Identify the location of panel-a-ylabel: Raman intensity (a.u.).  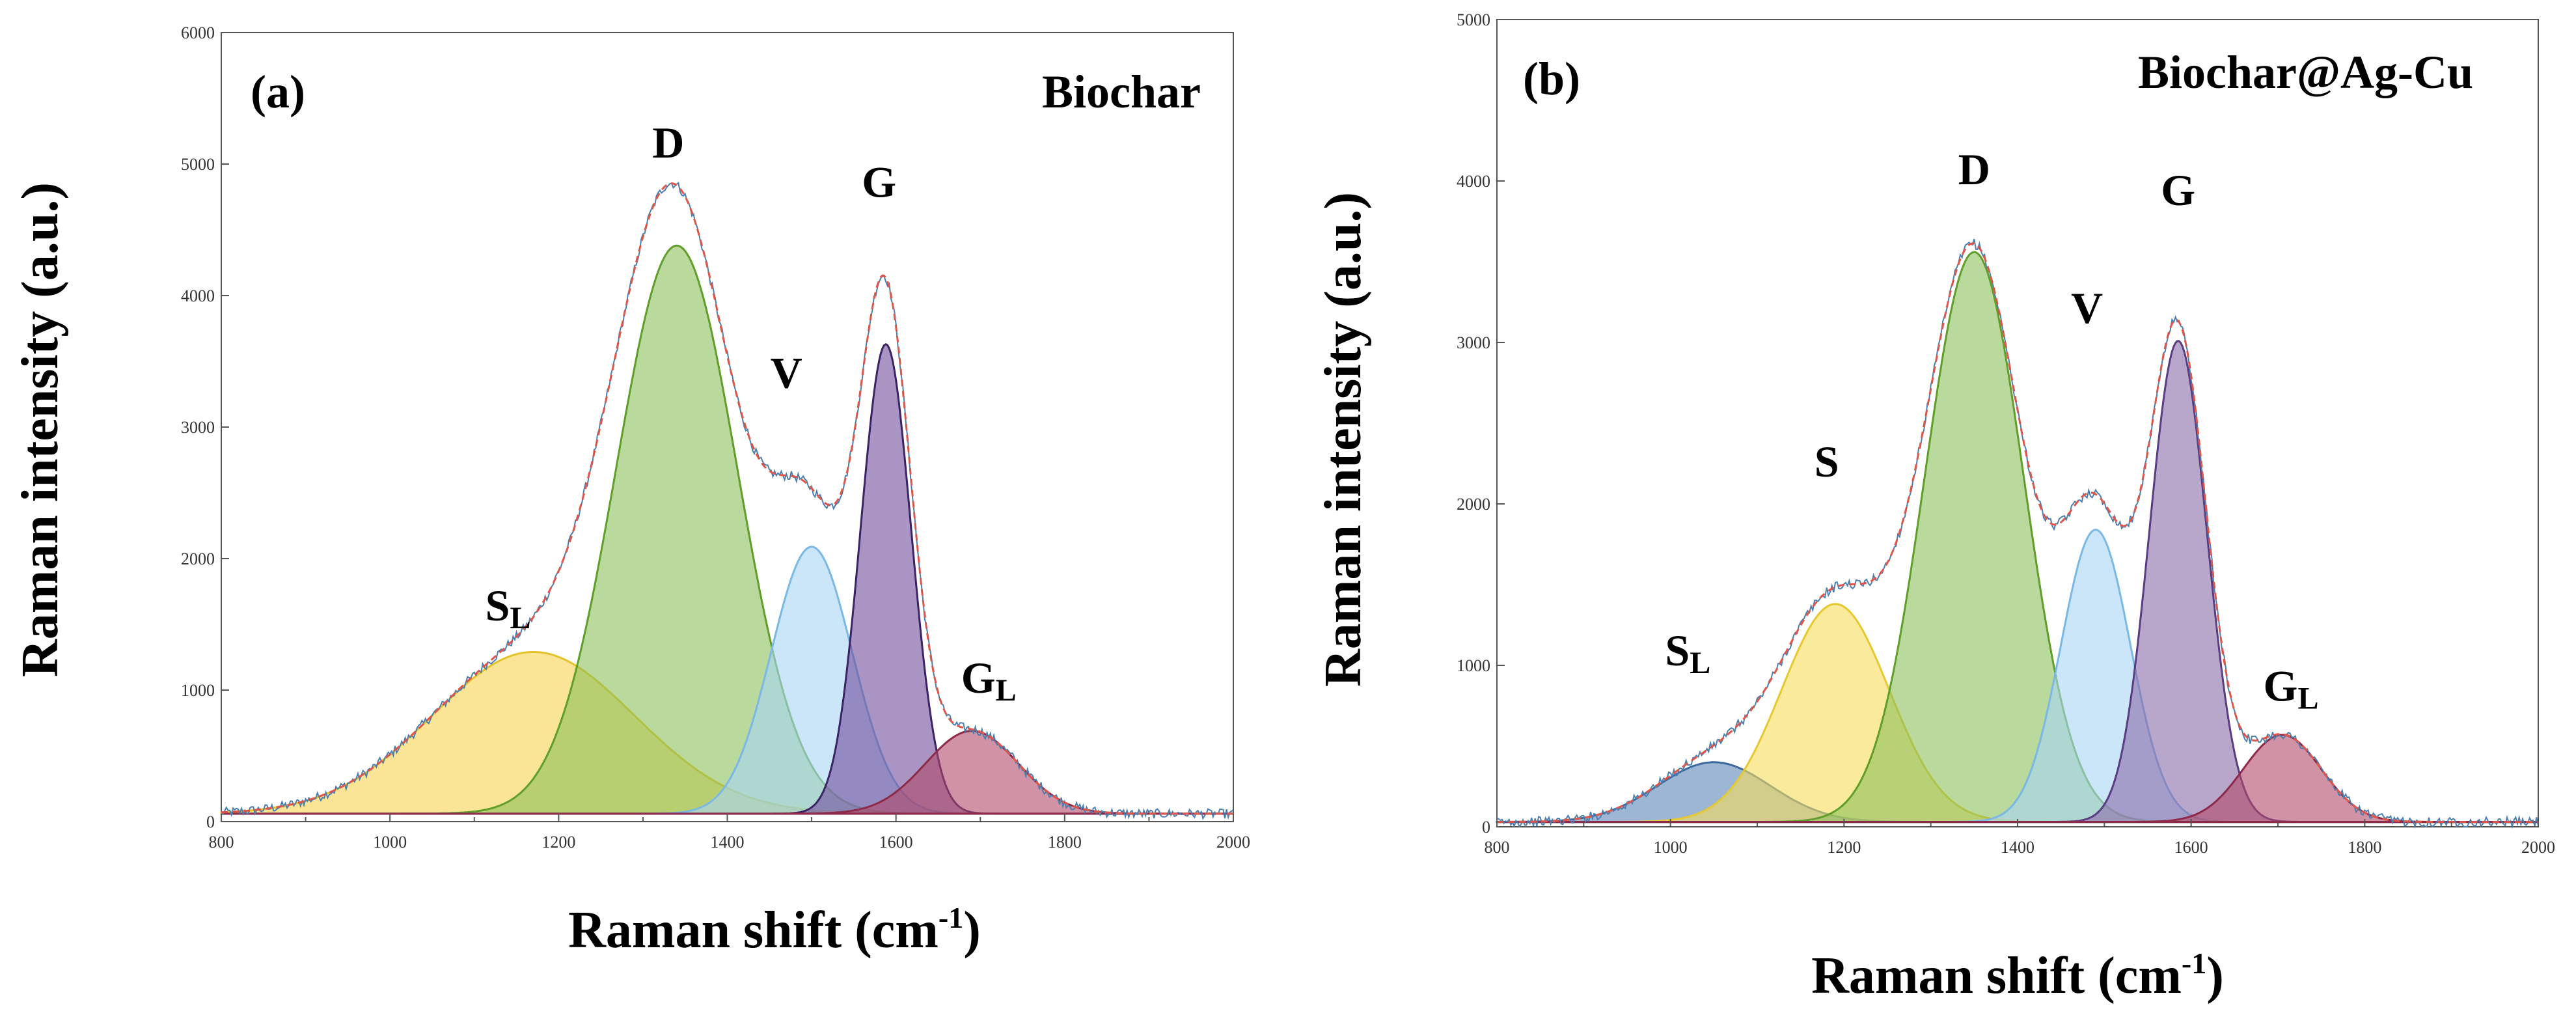
(41, 430).